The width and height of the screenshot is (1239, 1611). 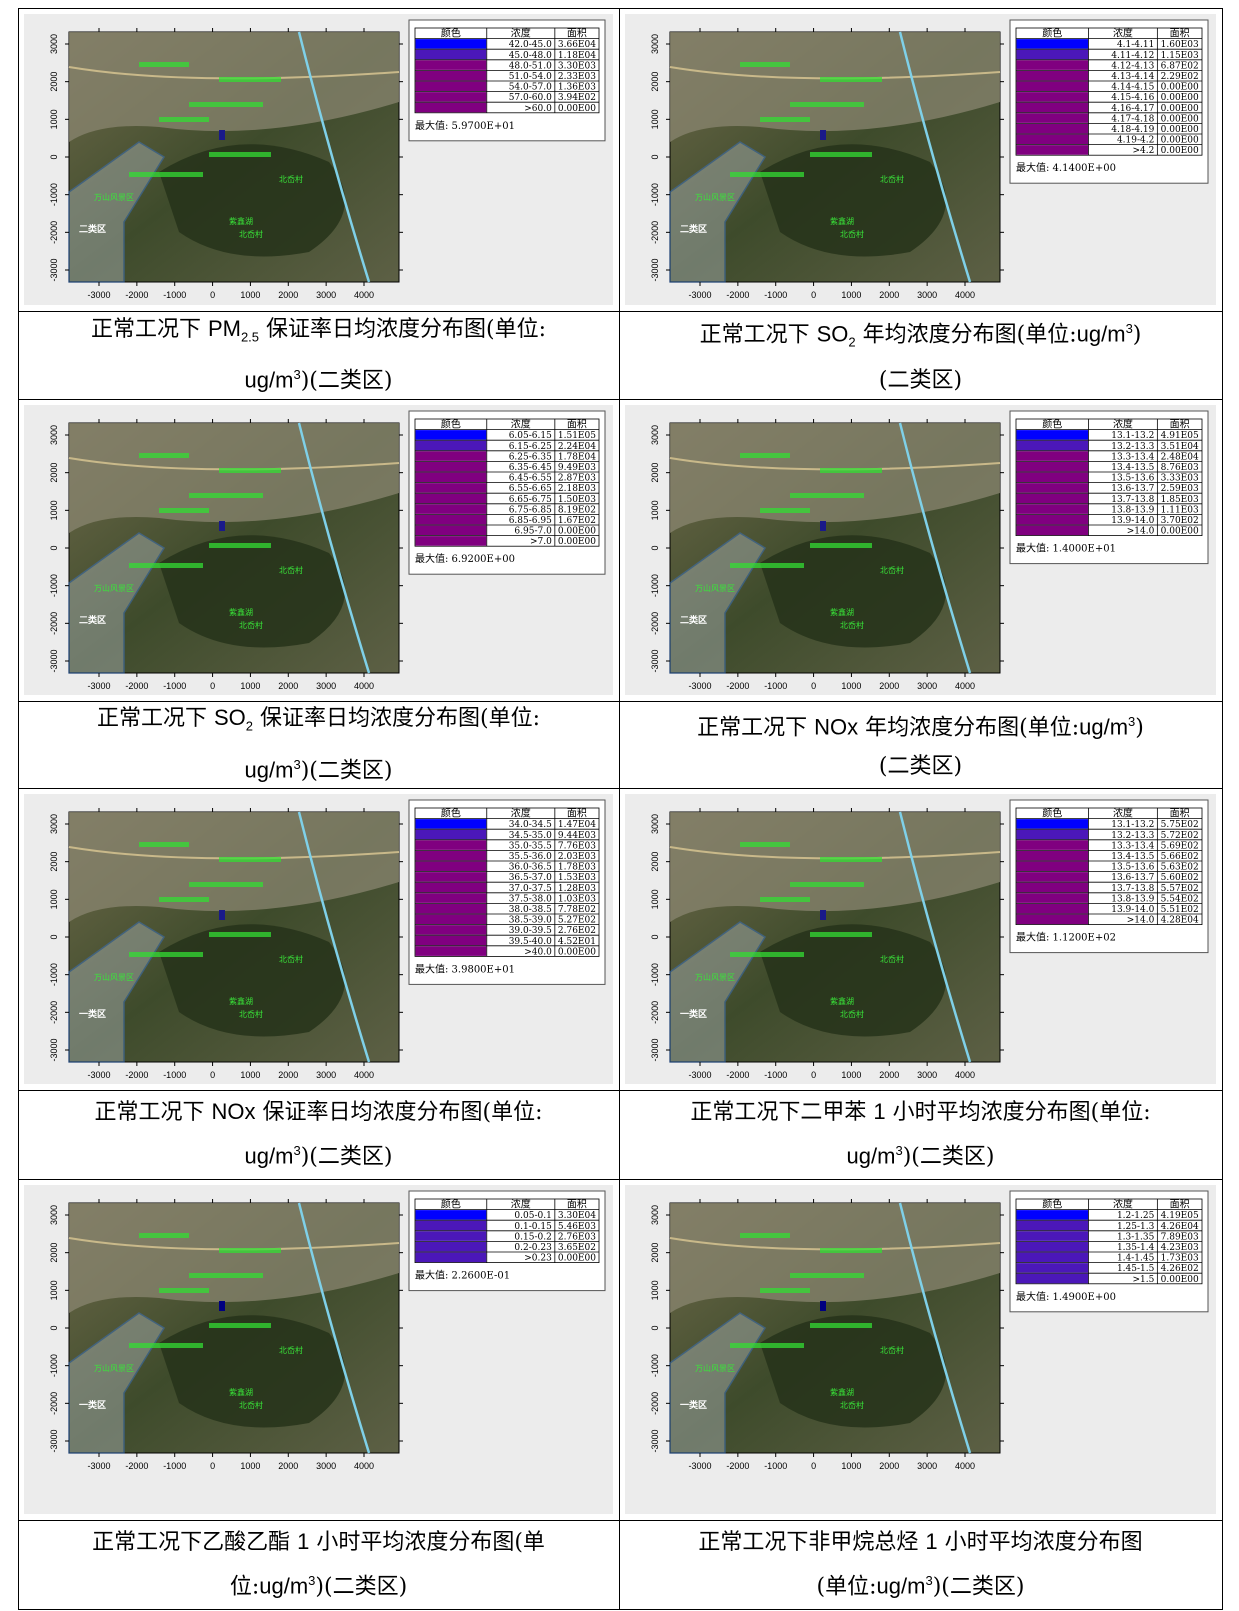 What do you see at coordinates (530, 510) in the screenshot?
I see `legend-range: 6.75-6.85` at bounding box center [530, 510].